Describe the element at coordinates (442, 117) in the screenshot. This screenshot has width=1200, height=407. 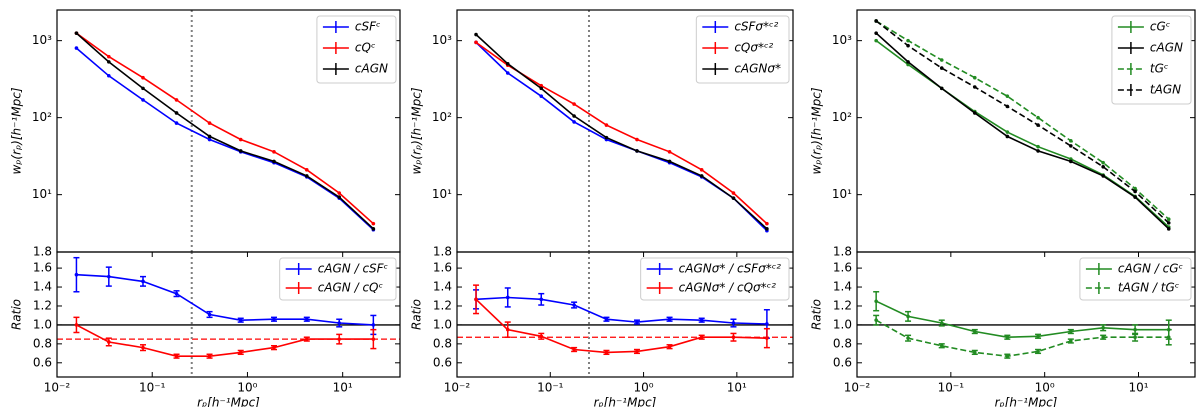
I see `y-tick-label: 10²` at that location.